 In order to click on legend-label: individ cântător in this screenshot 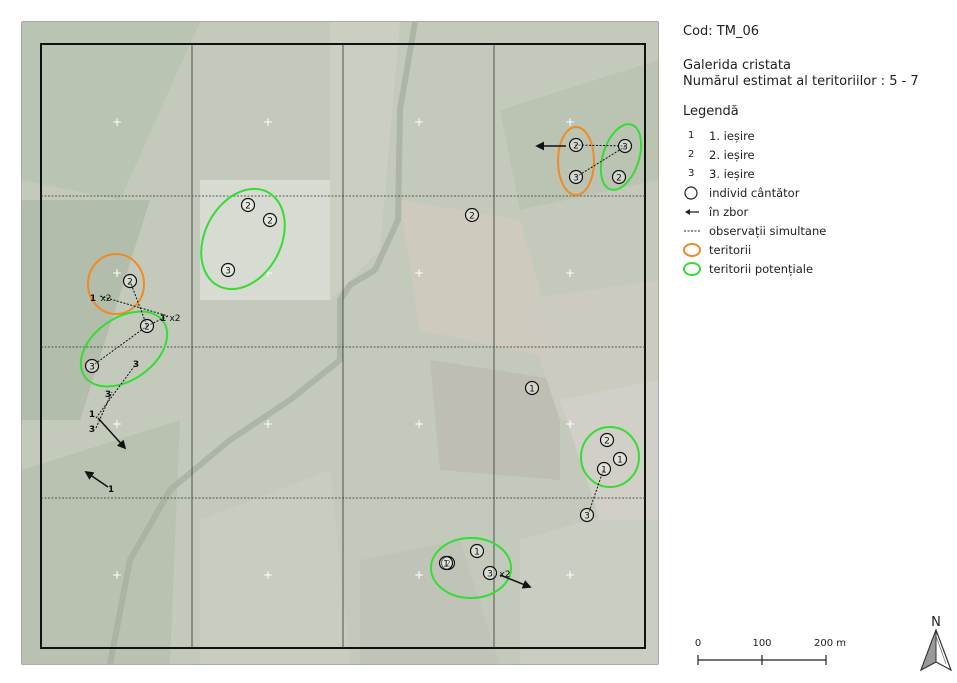, I will do `click(754, 193)`.